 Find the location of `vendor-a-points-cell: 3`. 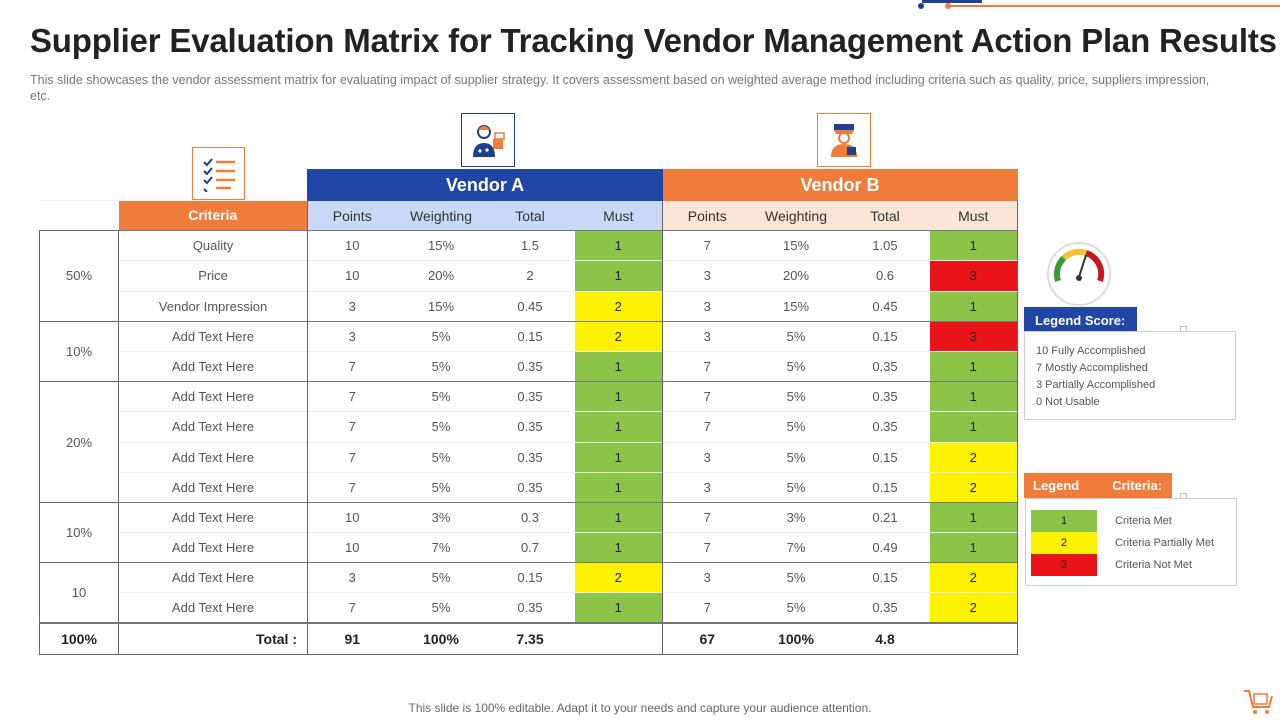

vendor-a-points-cell: 3 is located at coordinates (352, 306).